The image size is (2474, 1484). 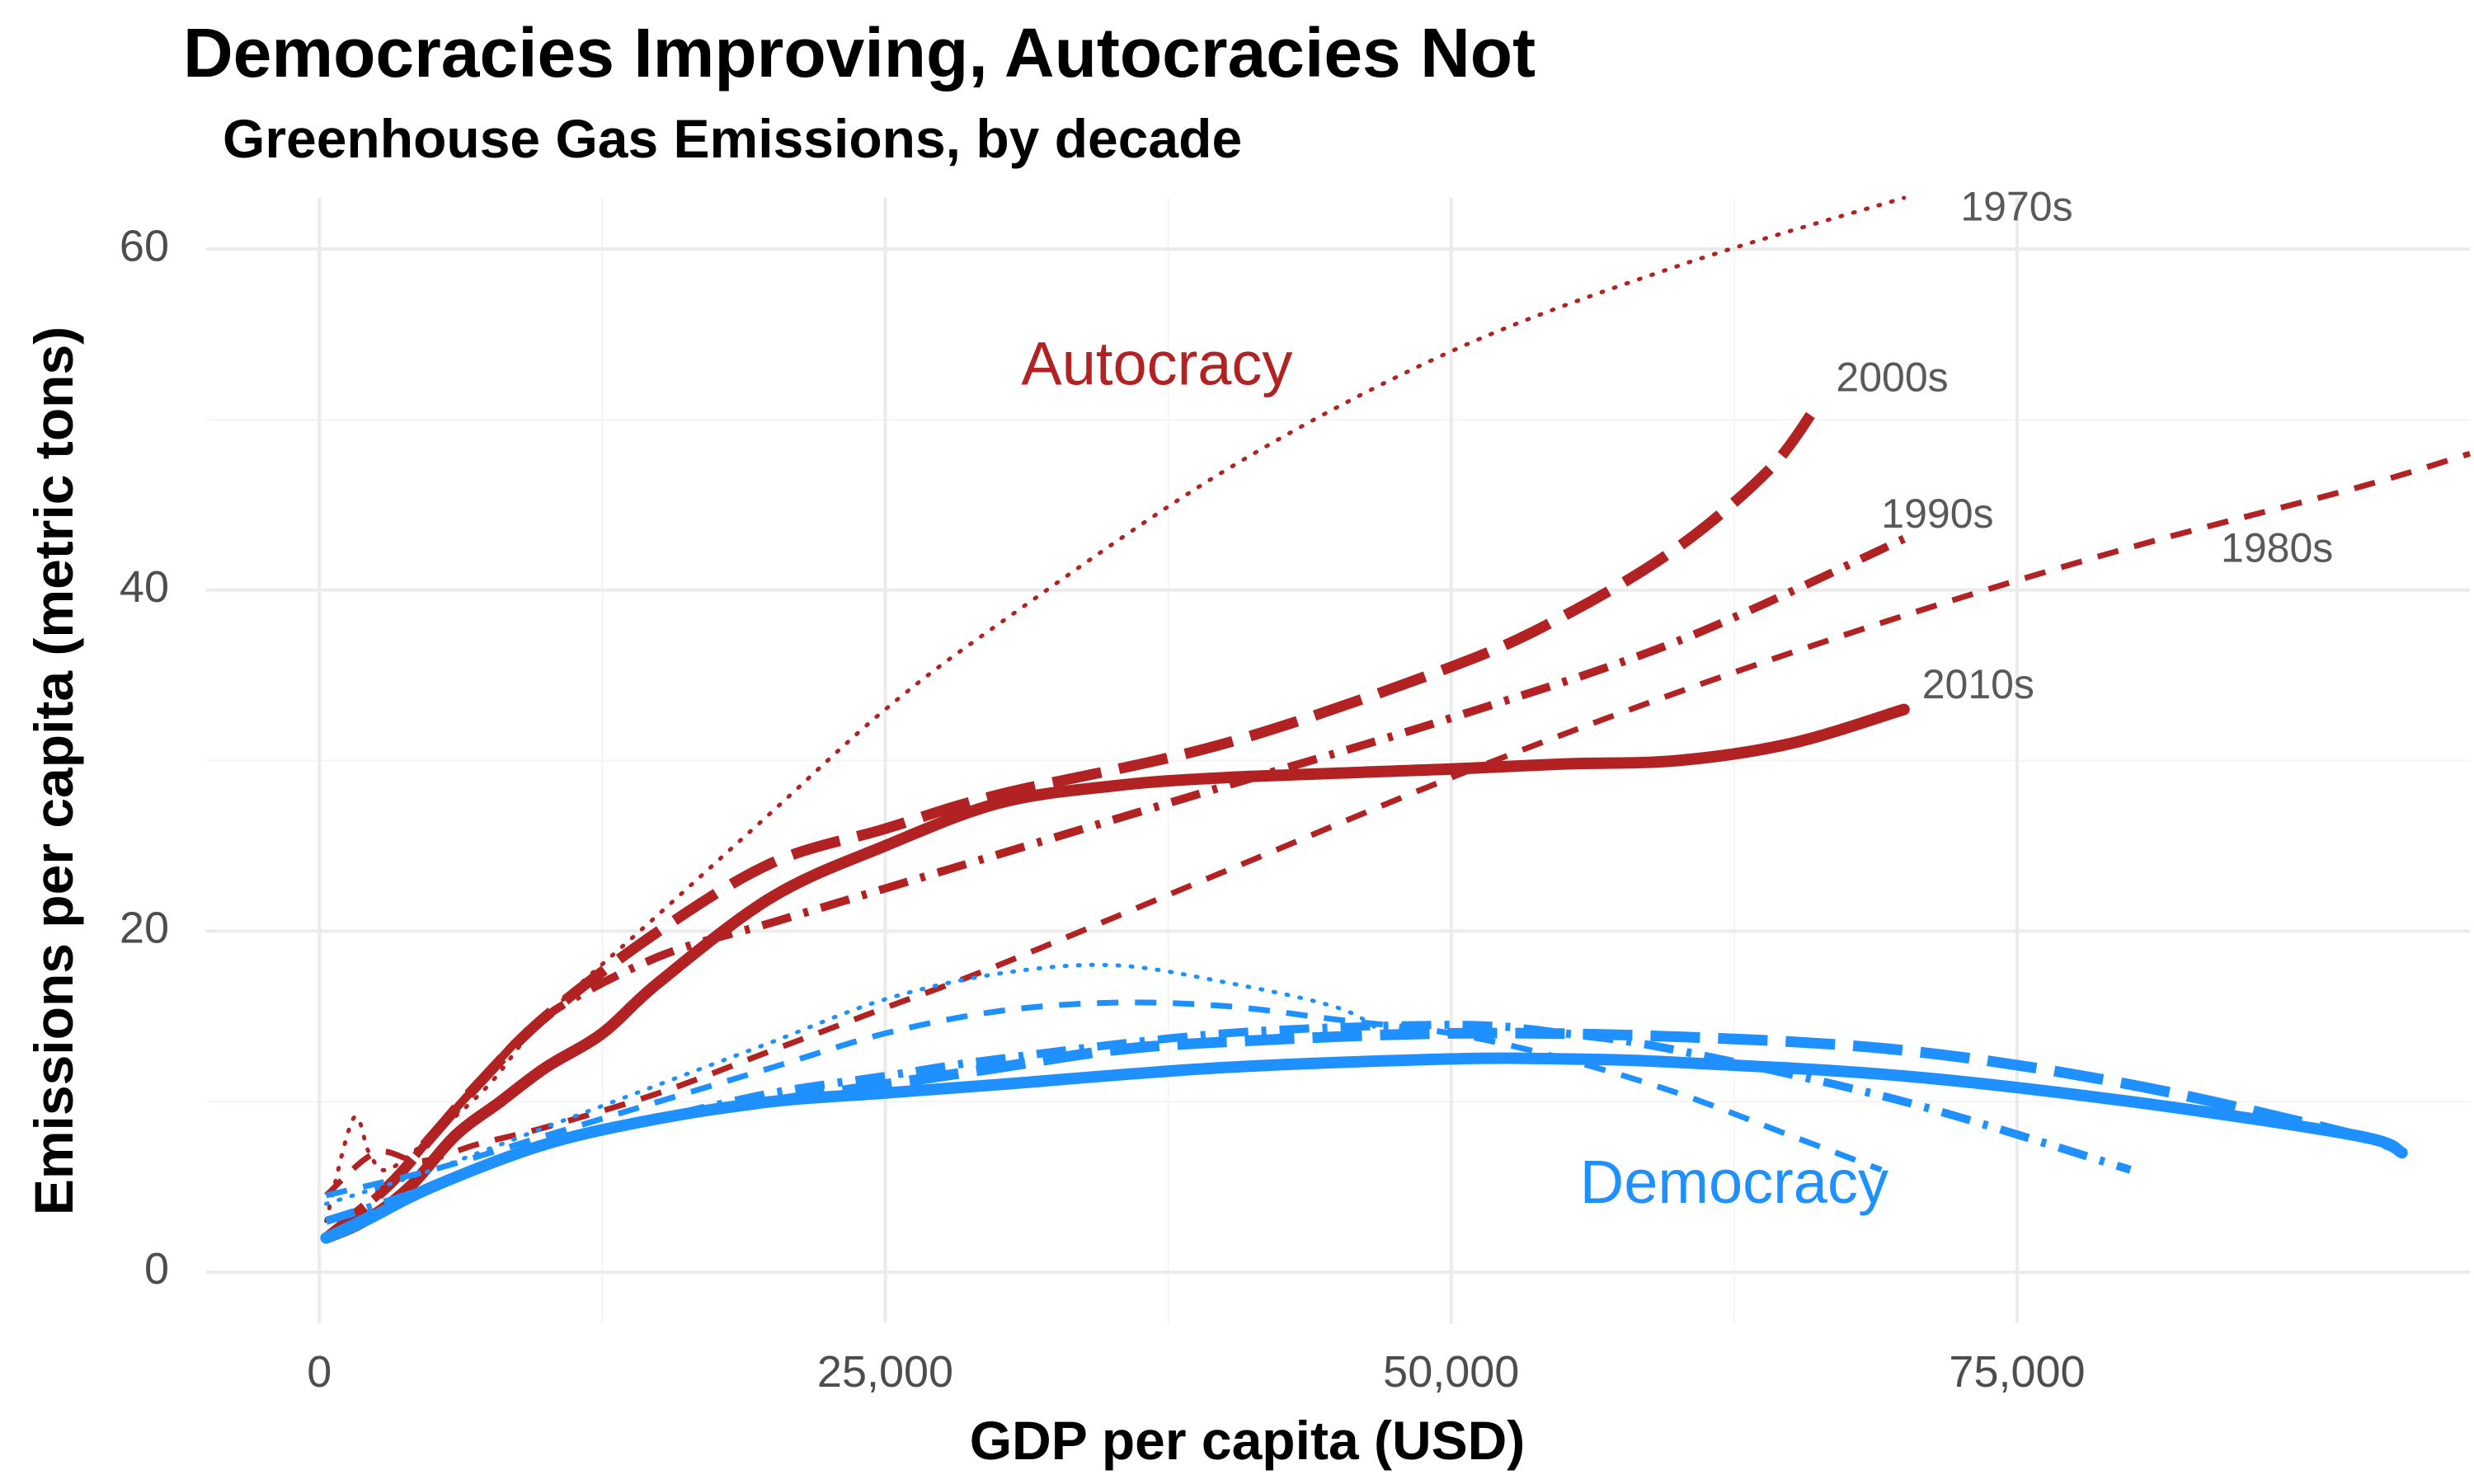 I want to click on series-label: 1990s, so click(x=1937, y=514).